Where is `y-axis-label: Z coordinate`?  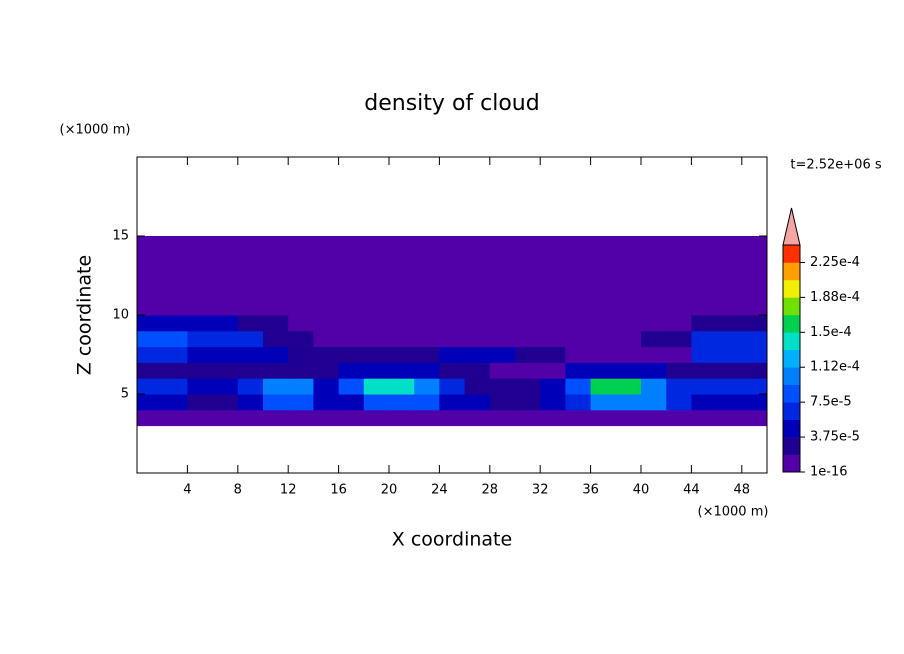 y-axis-label: Z coordinate is located at coordinates (85, 315).